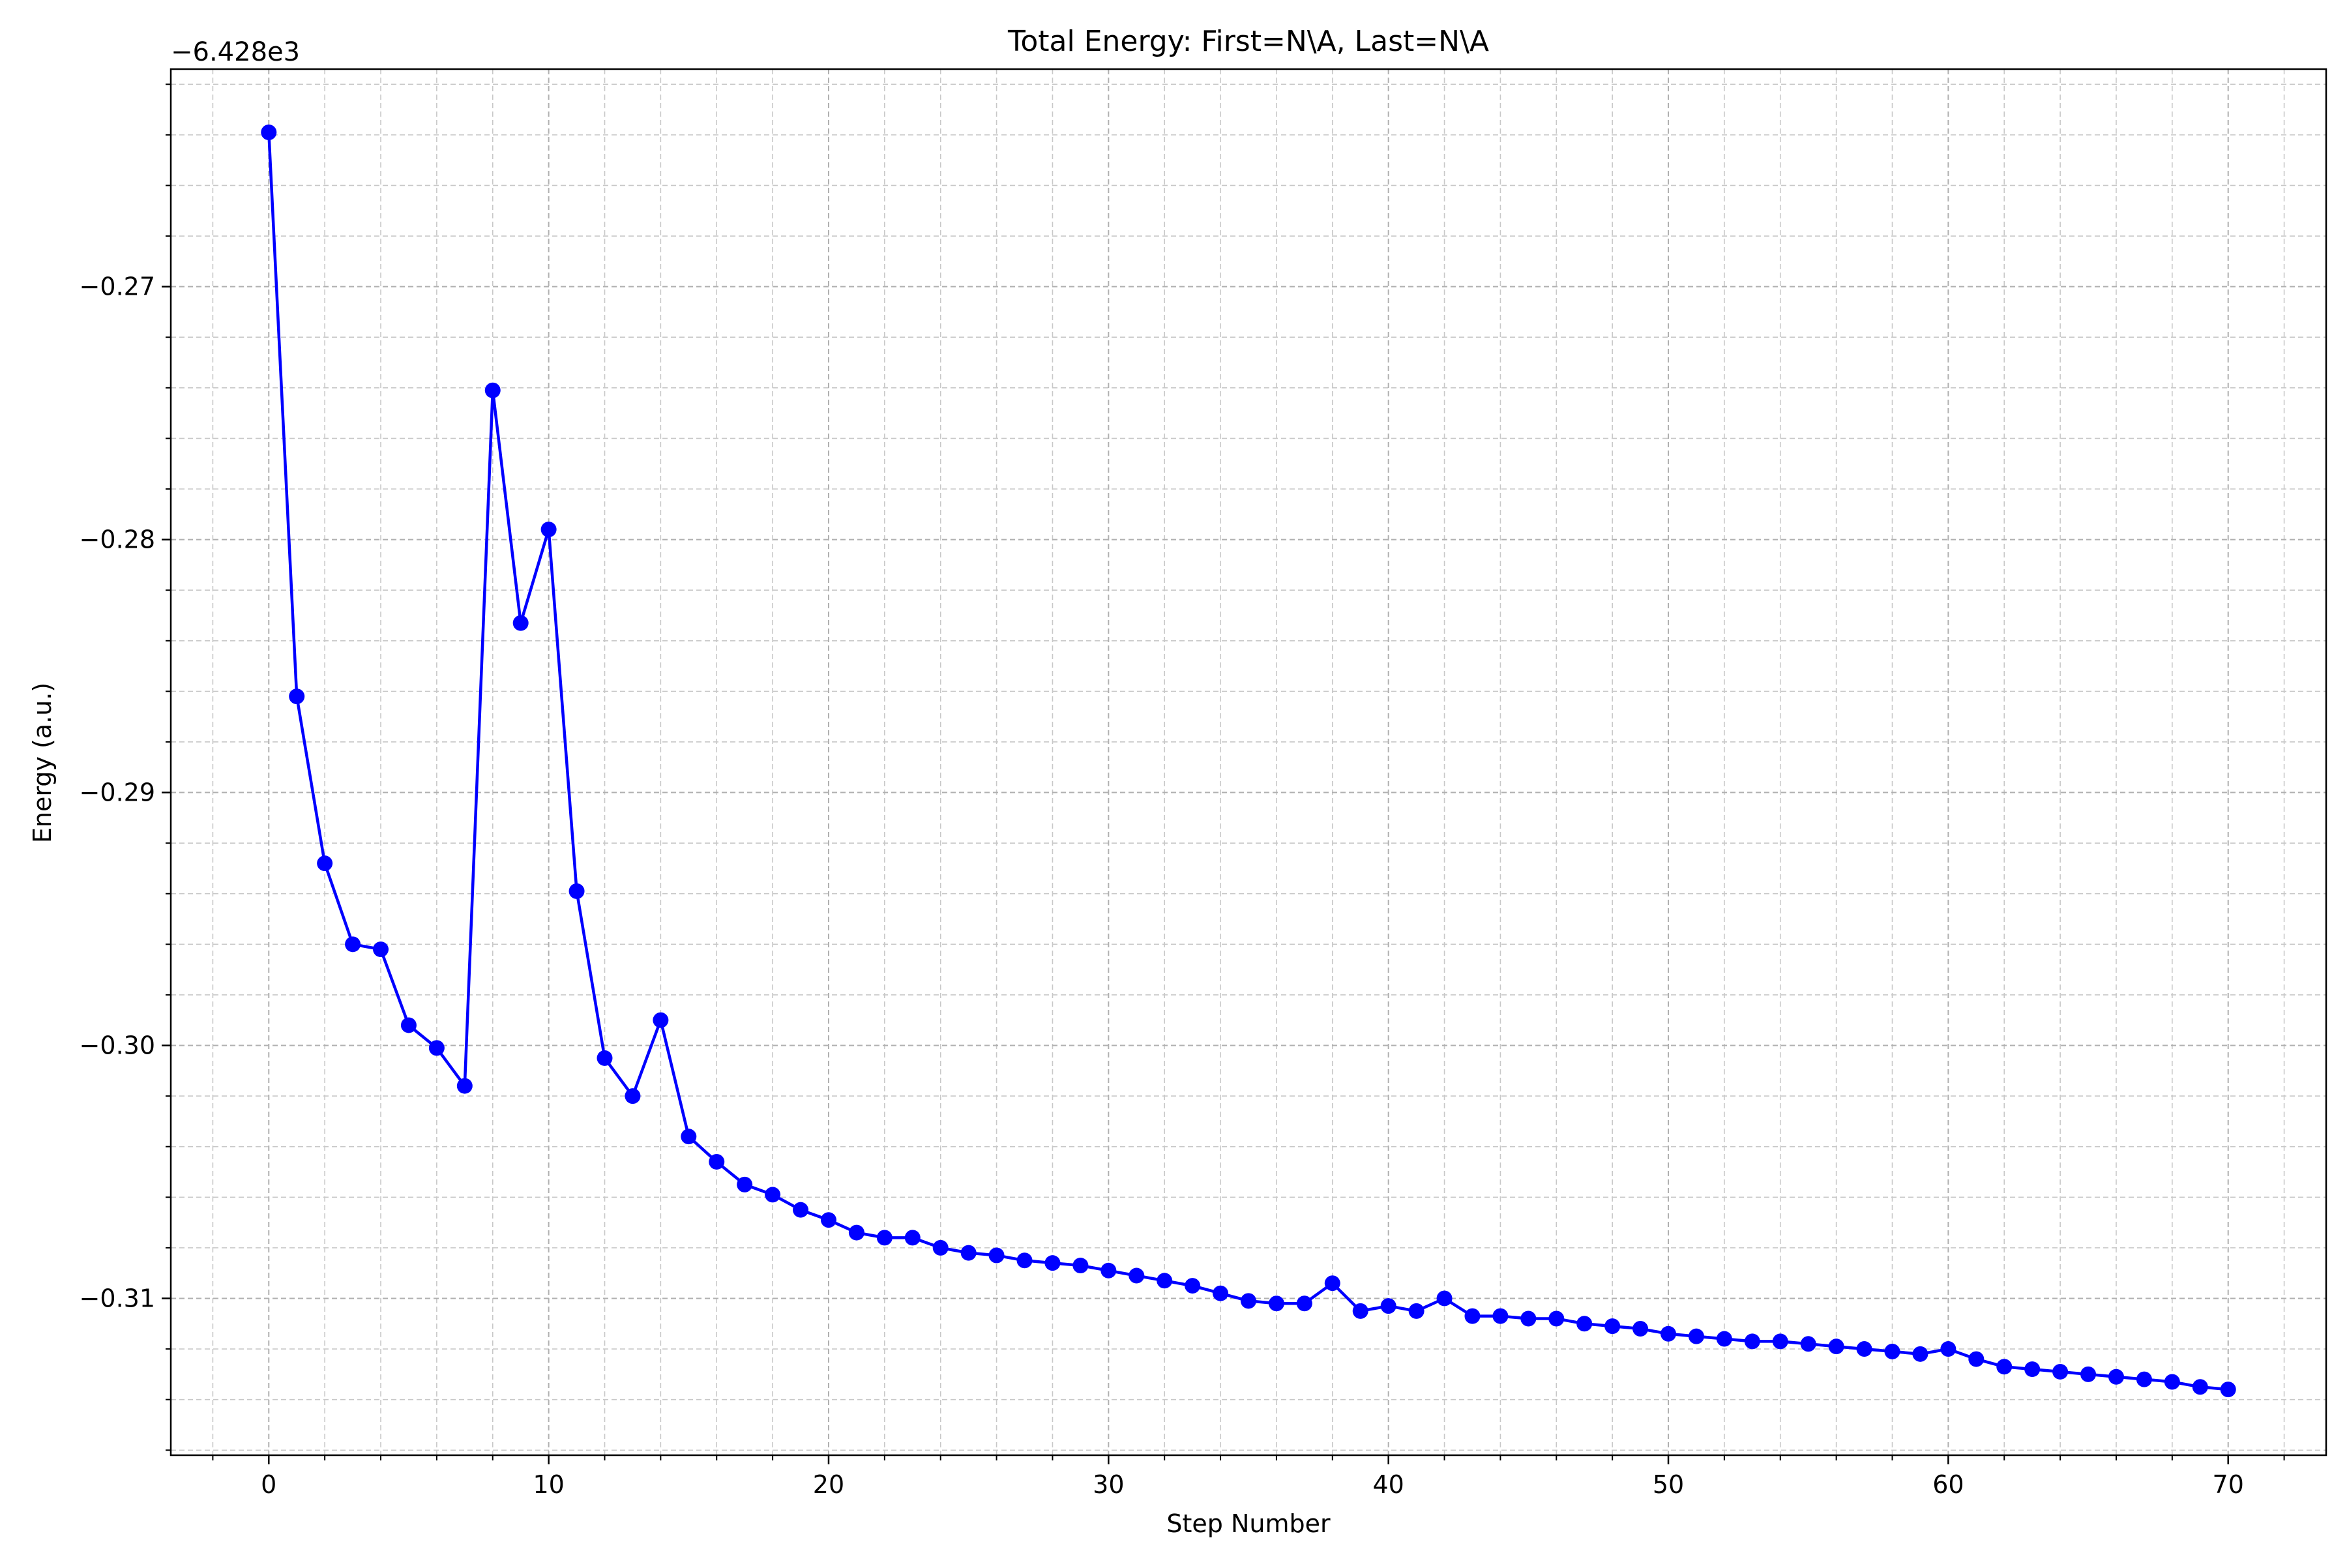 The image size is (2347, 1568). What do you see at coordinates (268, 1485) in the screenshot?
I see `x-tick-label: 0` at bounding box center [268, 1485].